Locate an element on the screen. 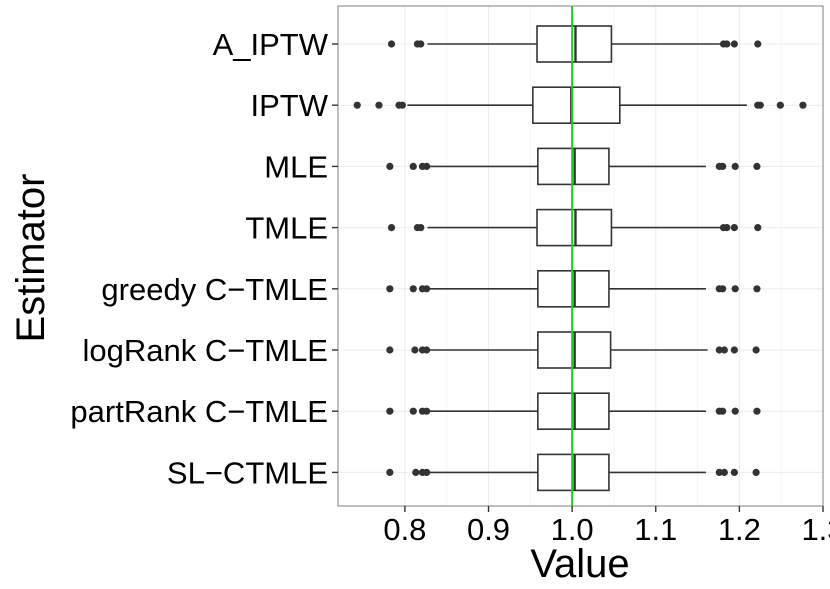 The height and width of the screenshot is (589, 830). y-tick-label: TMLE is located at coordinates (286, 228).